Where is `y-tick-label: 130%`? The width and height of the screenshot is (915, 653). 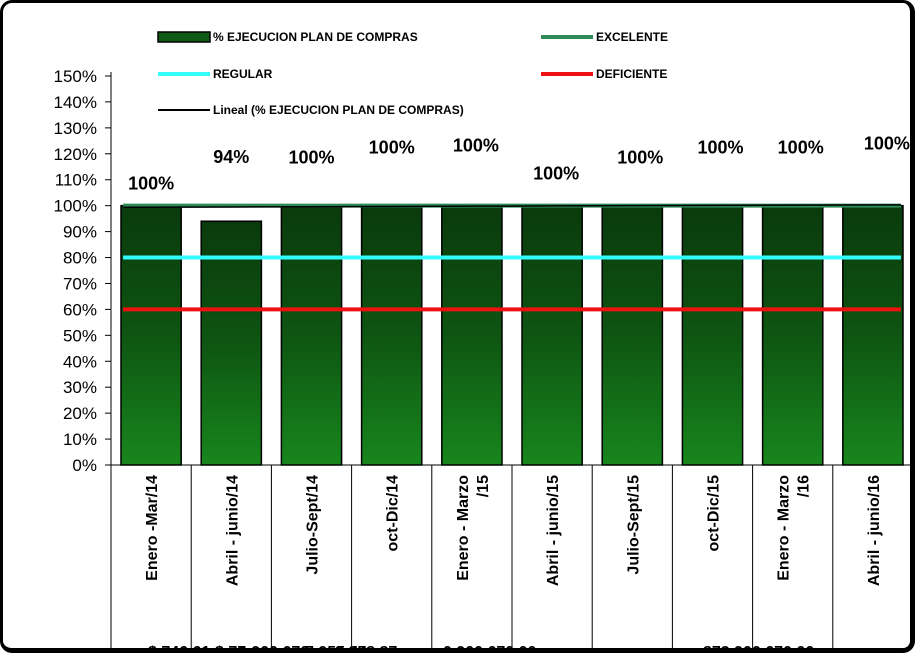 y-tick-label: 130% is located at coordinates (75, 128).